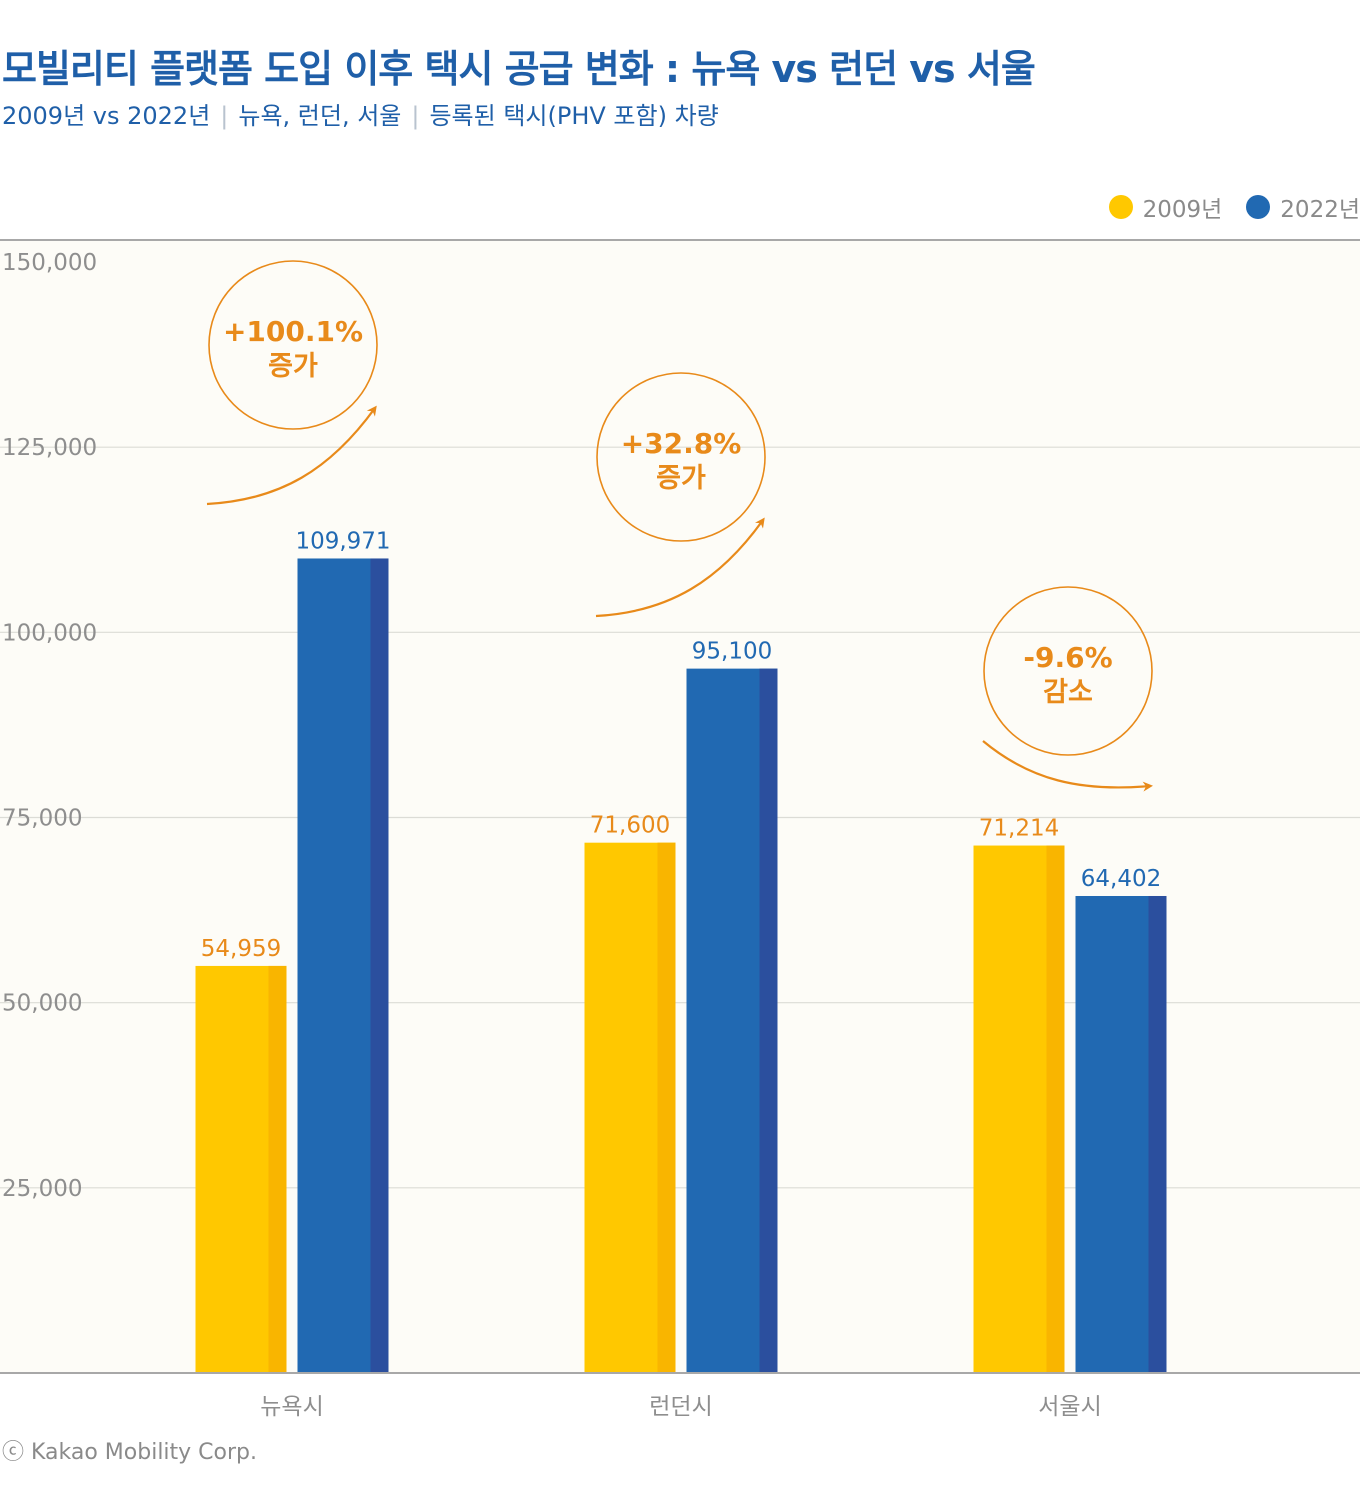 This screenshot has height=1504, width=1360. I want to click on data-label: 109,971, so click(342, 541).